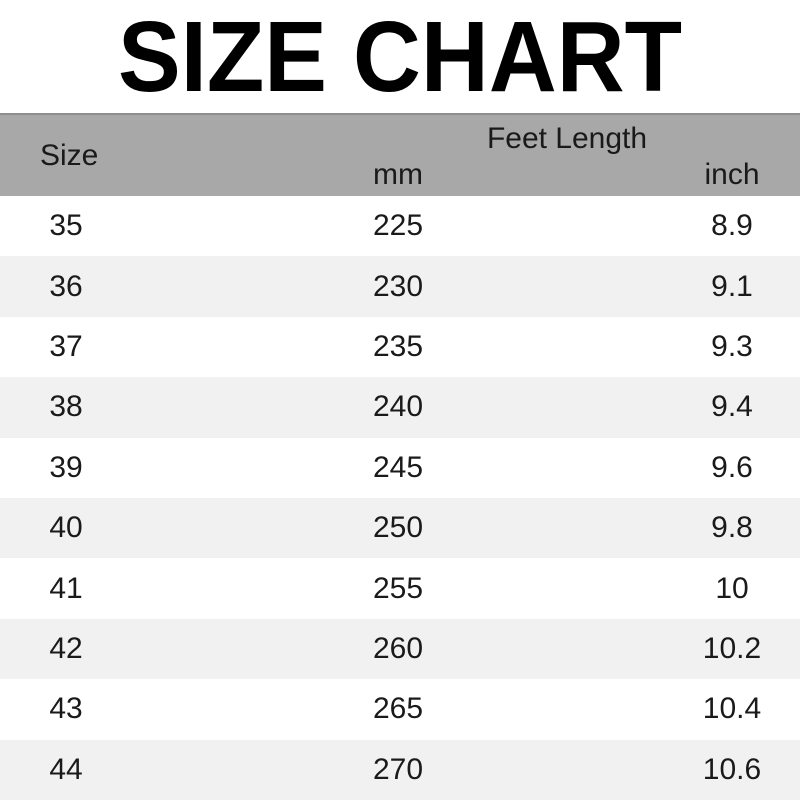 This screenshot has width=800, height=800. Describe the element at coordinates (732, 528) in the screenshot. I see `inch-cell: 9.8` at that location.